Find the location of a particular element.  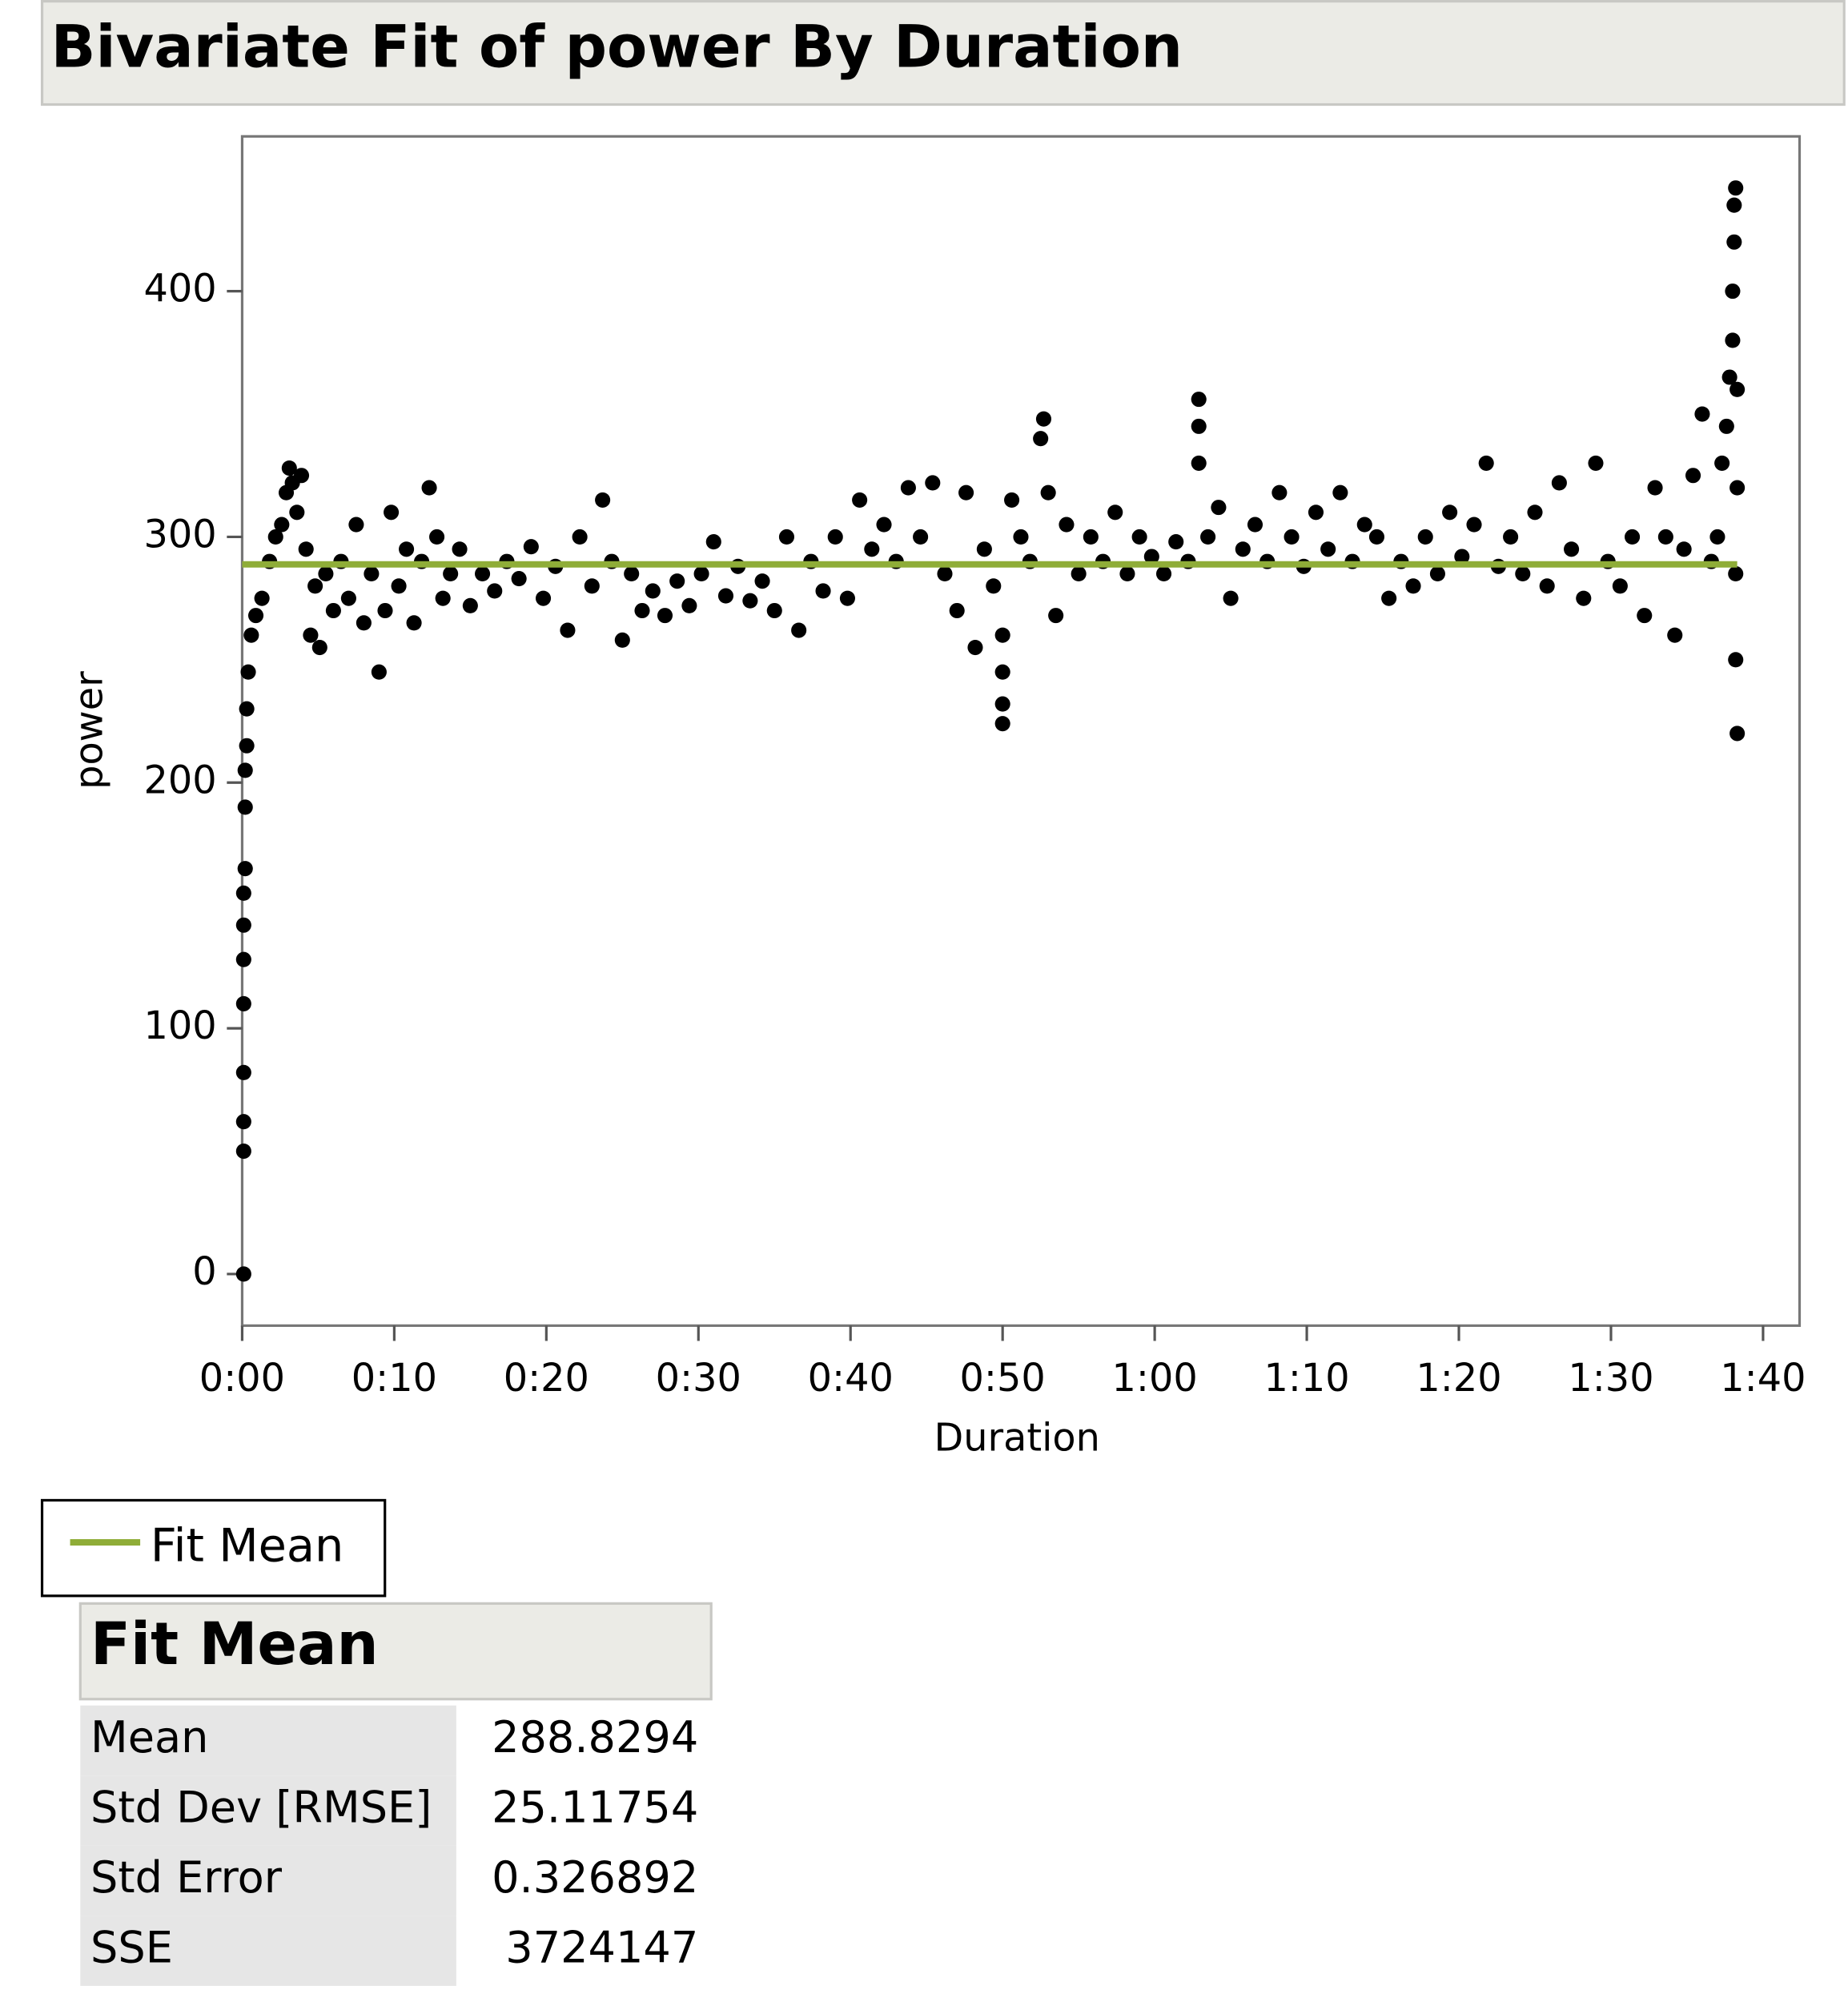

title-box is located at coordinates (943, 53).